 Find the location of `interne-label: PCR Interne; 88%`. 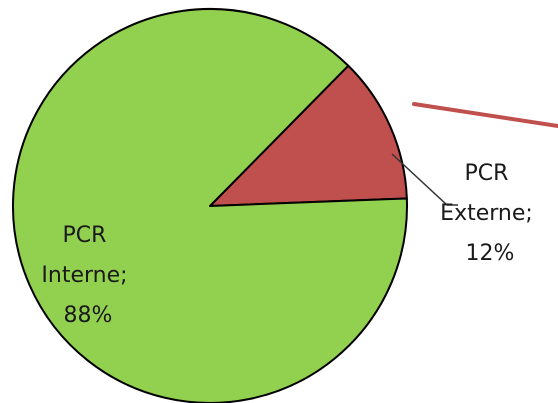

interne-label: PCR Interne; 88% is located at coordinates (87, 275).